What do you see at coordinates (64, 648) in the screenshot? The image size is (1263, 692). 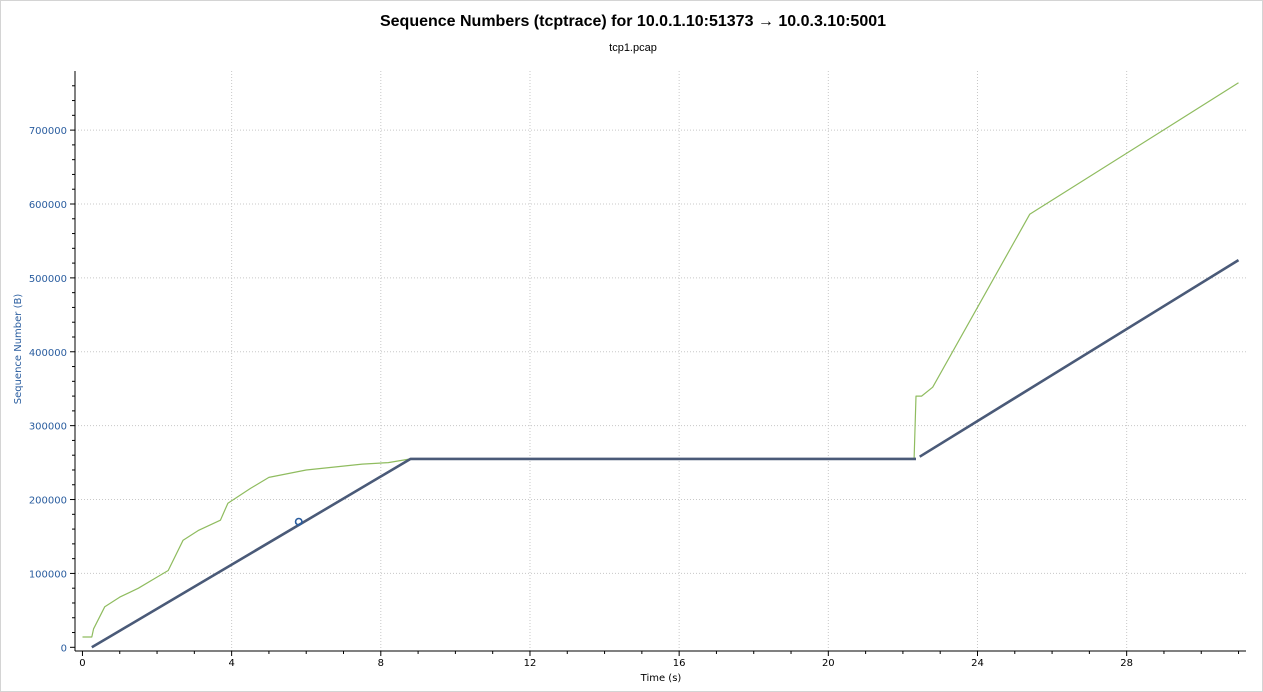 I see `y-tick-label: 0` at bounding box center [64, 648].